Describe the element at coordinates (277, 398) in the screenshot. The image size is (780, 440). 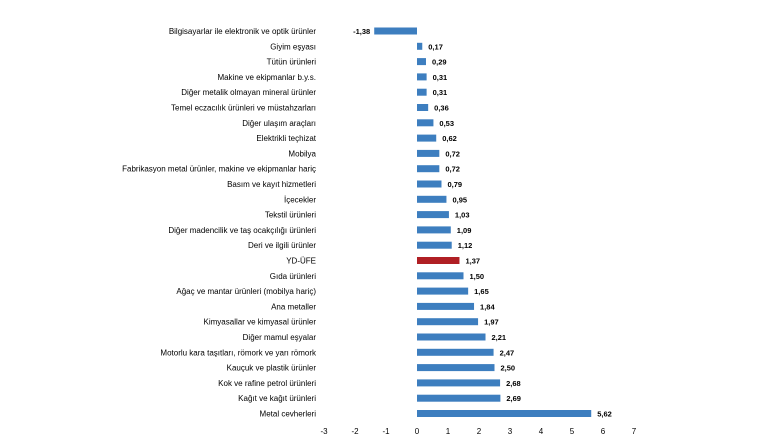
I see `category-label: Kağıt ve kağıt ürünleri` at that location.